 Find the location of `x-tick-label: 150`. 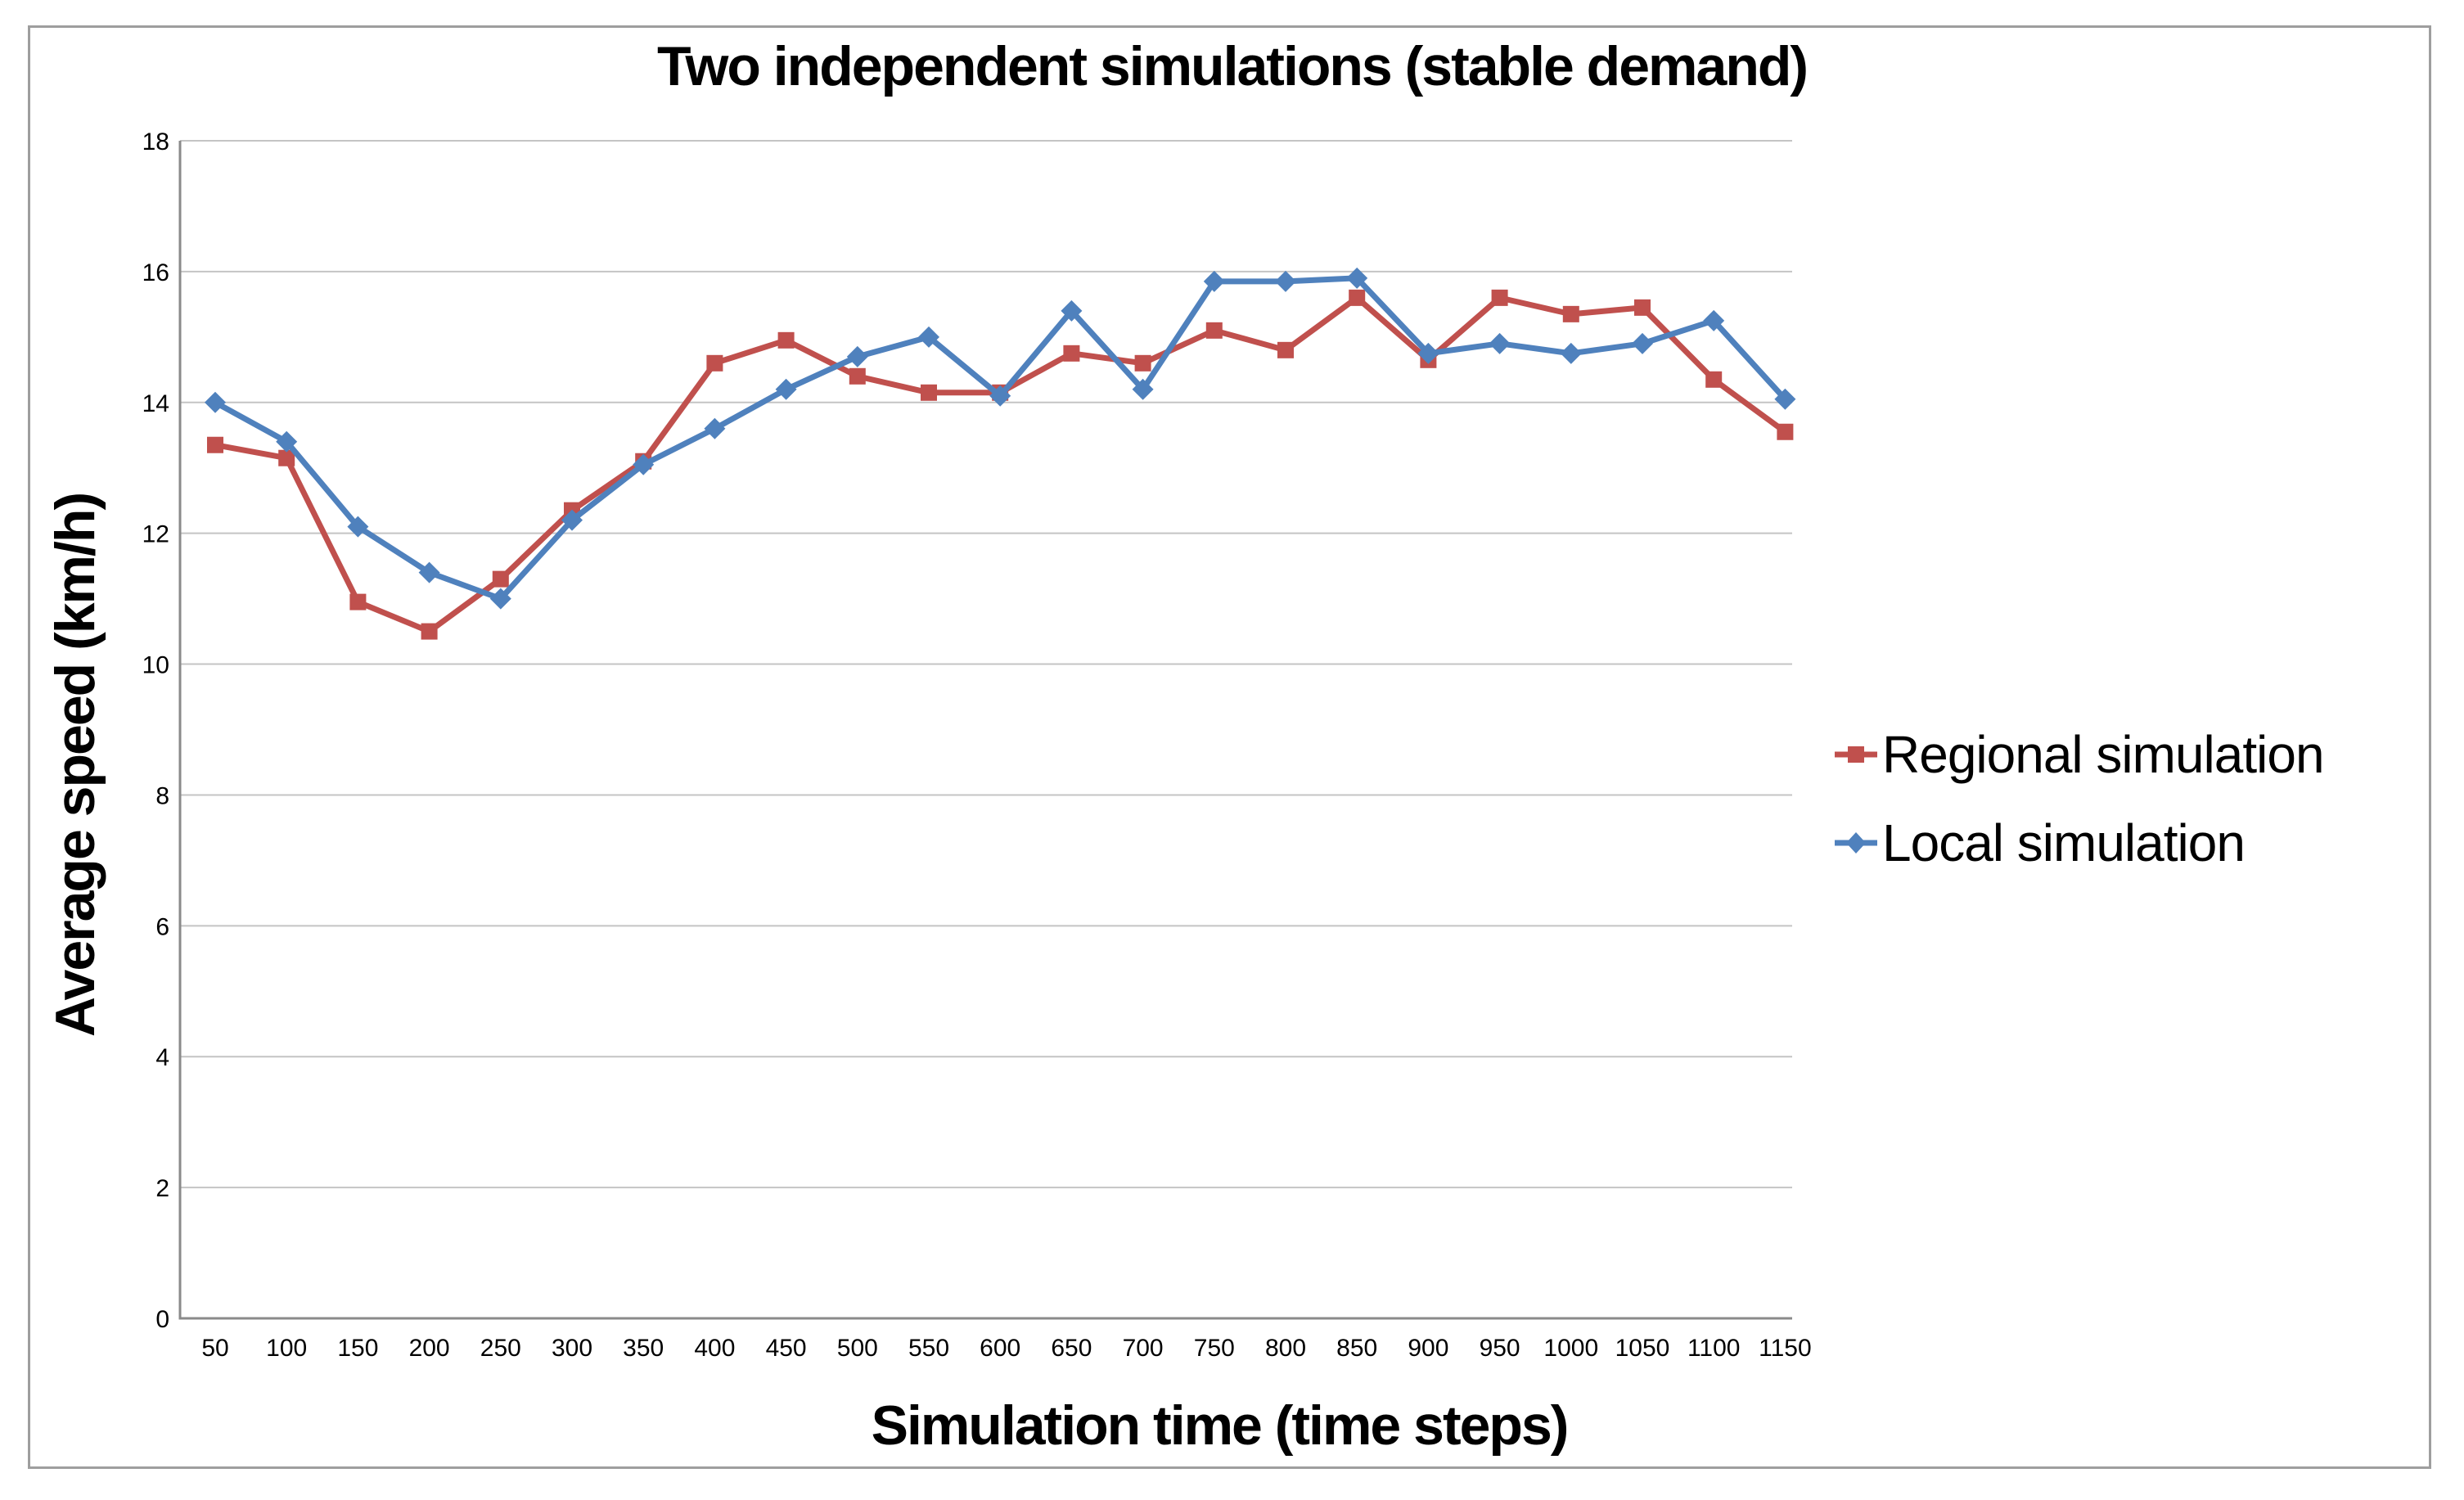

x-tick-label: 150 is located at coordinates (357, 1348).